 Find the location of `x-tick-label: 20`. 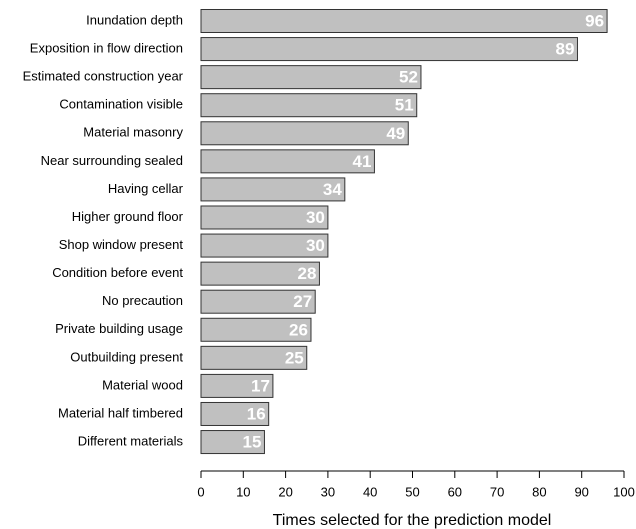

x-tick-label: 20 is located at coordinates (285, 491).